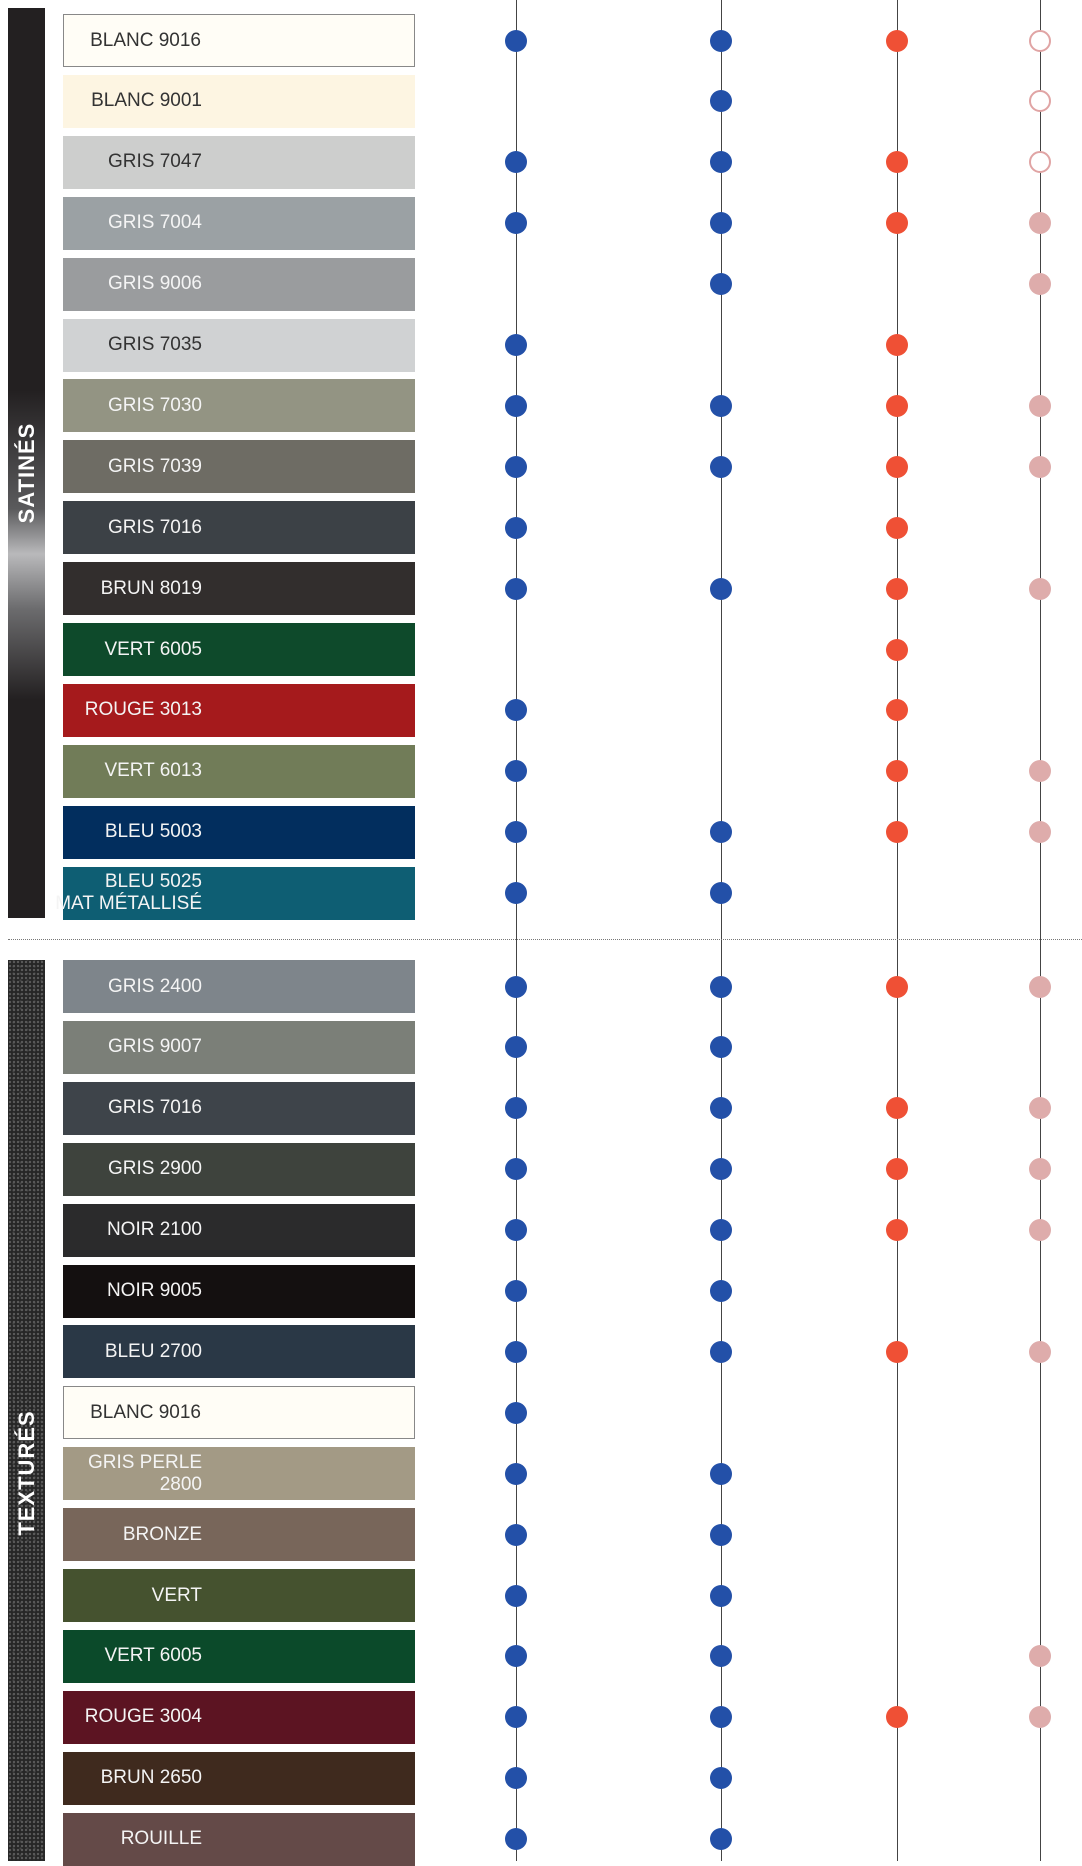 This screenshot has width=1082, height=1866. I want to click on color-swatch: GRIS 7035, so click(239, 345).